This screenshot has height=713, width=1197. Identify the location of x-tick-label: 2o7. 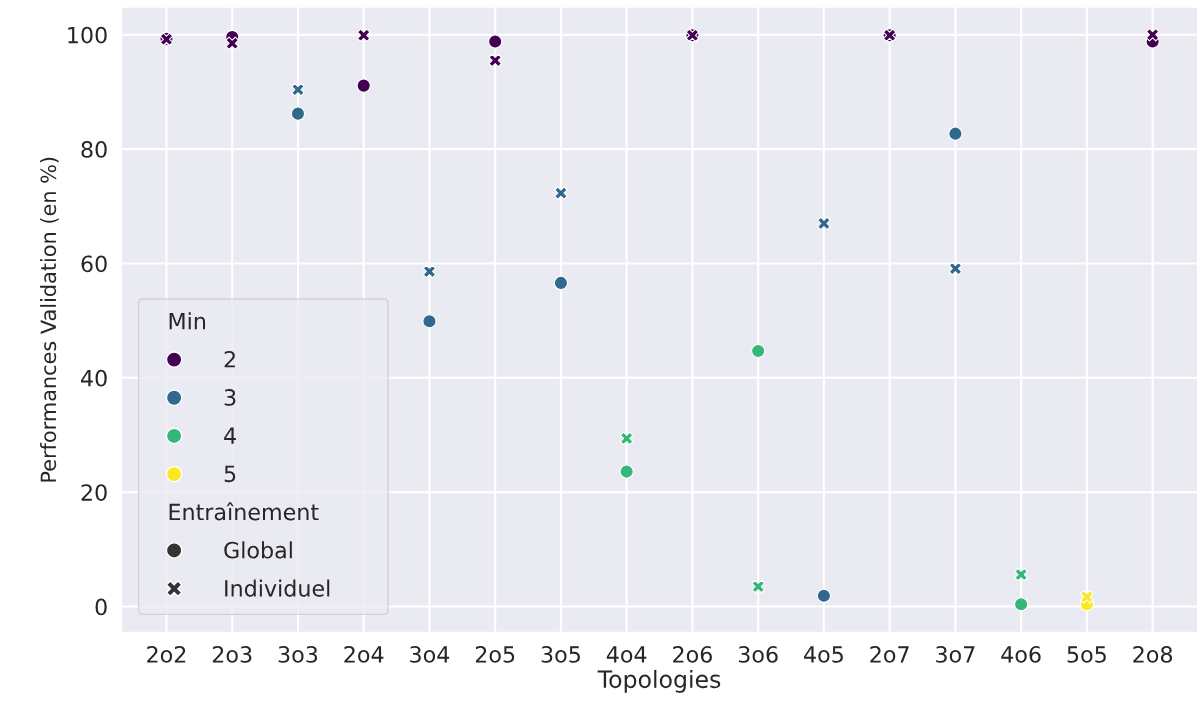
(889, 654).